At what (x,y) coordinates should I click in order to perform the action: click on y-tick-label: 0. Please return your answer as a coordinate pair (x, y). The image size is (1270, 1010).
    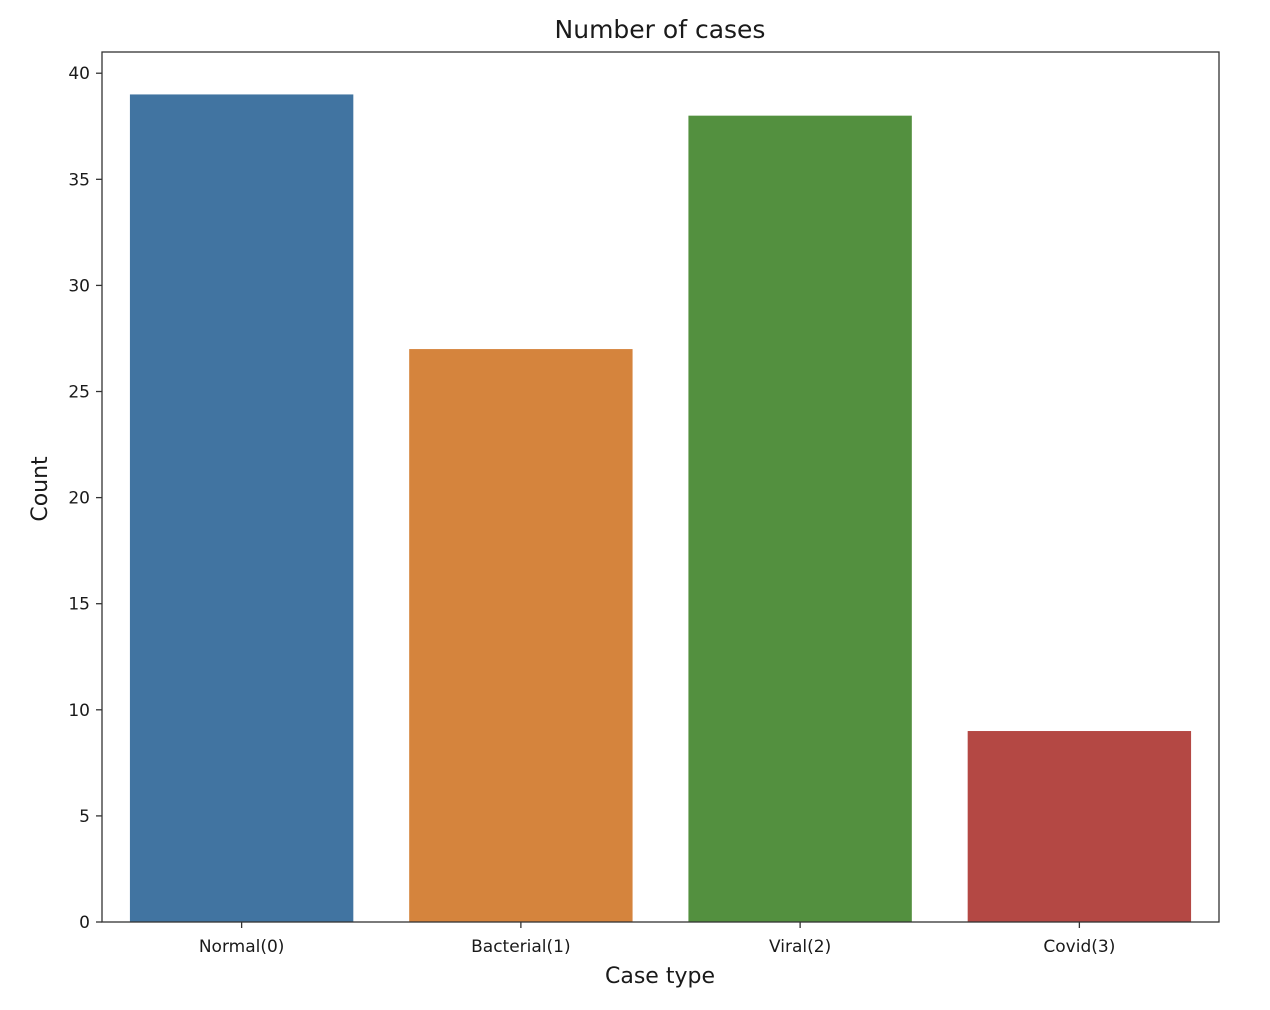
    Looking at the image, I should click on (84, 923).